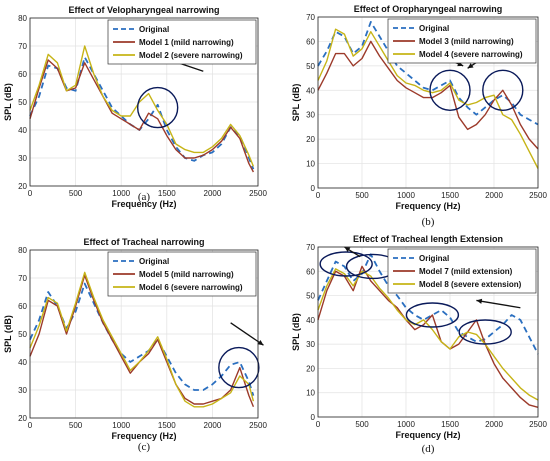 The width and height of the screenshot is (550, 461). Describe the element at coordinates (143, 242) in the screenshot. I see `chart-title: Effect of Tracheal narrowing` at that location.